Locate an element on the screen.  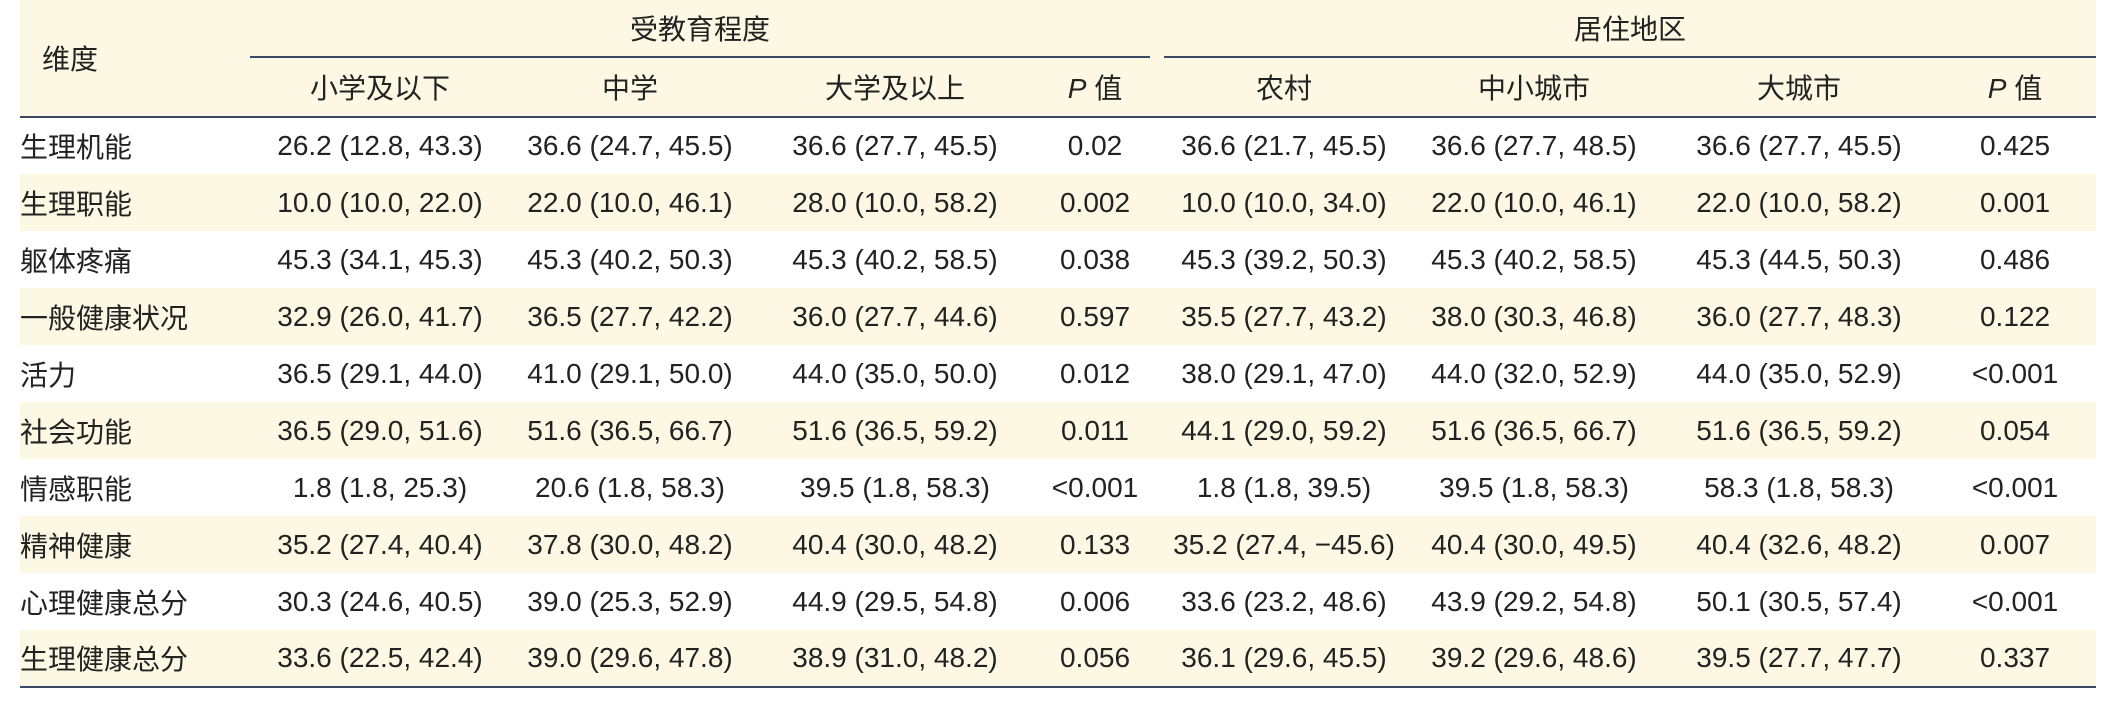
cell-ep: 0.056 is located at coordinates (1095, 659).